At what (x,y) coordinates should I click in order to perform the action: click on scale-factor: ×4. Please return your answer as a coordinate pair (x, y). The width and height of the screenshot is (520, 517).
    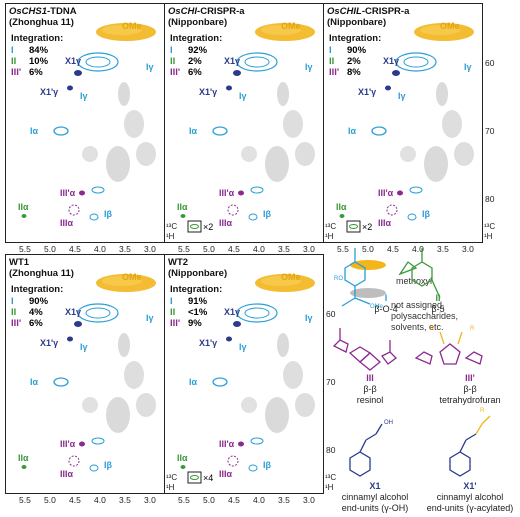
    Looking at the image, I should click on (208, 478).